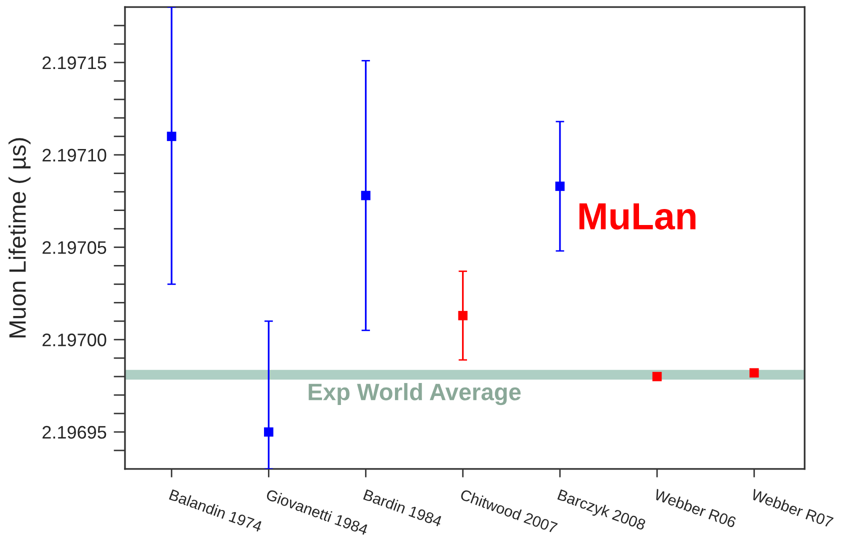 This screenshot has height=544, width=856. What do you see at coordinates (74, 63) in the screenshot?
I see `y-tick-label: 2.19715` at bounding box center [74, 63].